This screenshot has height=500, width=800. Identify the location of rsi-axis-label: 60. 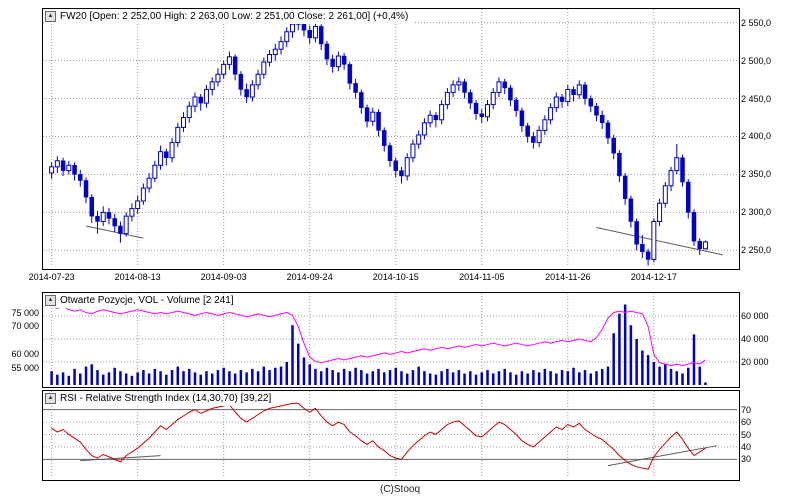
(746, 422).